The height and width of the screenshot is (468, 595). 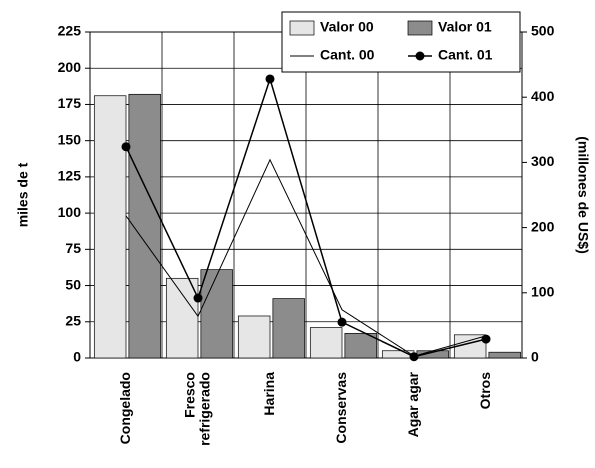 I want to click on y2-axis-title: (millones de US$), so click(x=583, y=194).